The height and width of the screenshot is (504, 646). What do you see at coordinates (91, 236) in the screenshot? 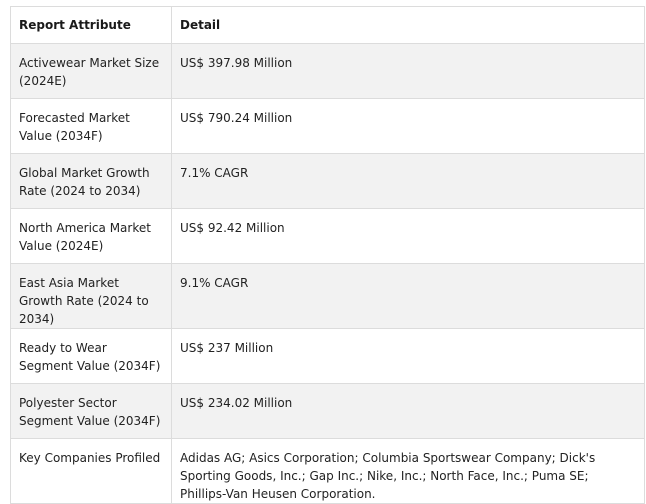
I see `attribute-cell: North America Market Value (2024E)` at bounding box center [91, 236].